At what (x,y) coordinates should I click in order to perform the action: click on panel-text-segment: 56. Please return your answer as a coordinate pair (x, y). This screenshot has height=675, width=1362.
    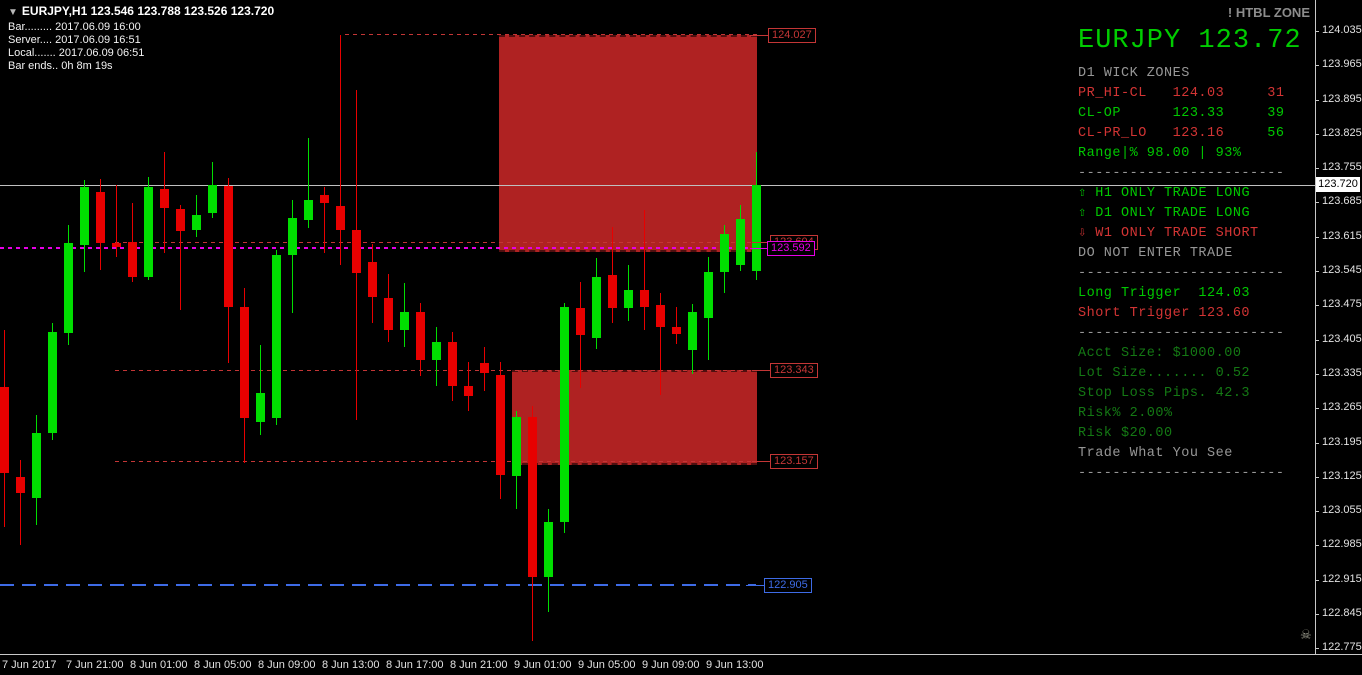
    Looking at the image, I should click on (1276, 133).